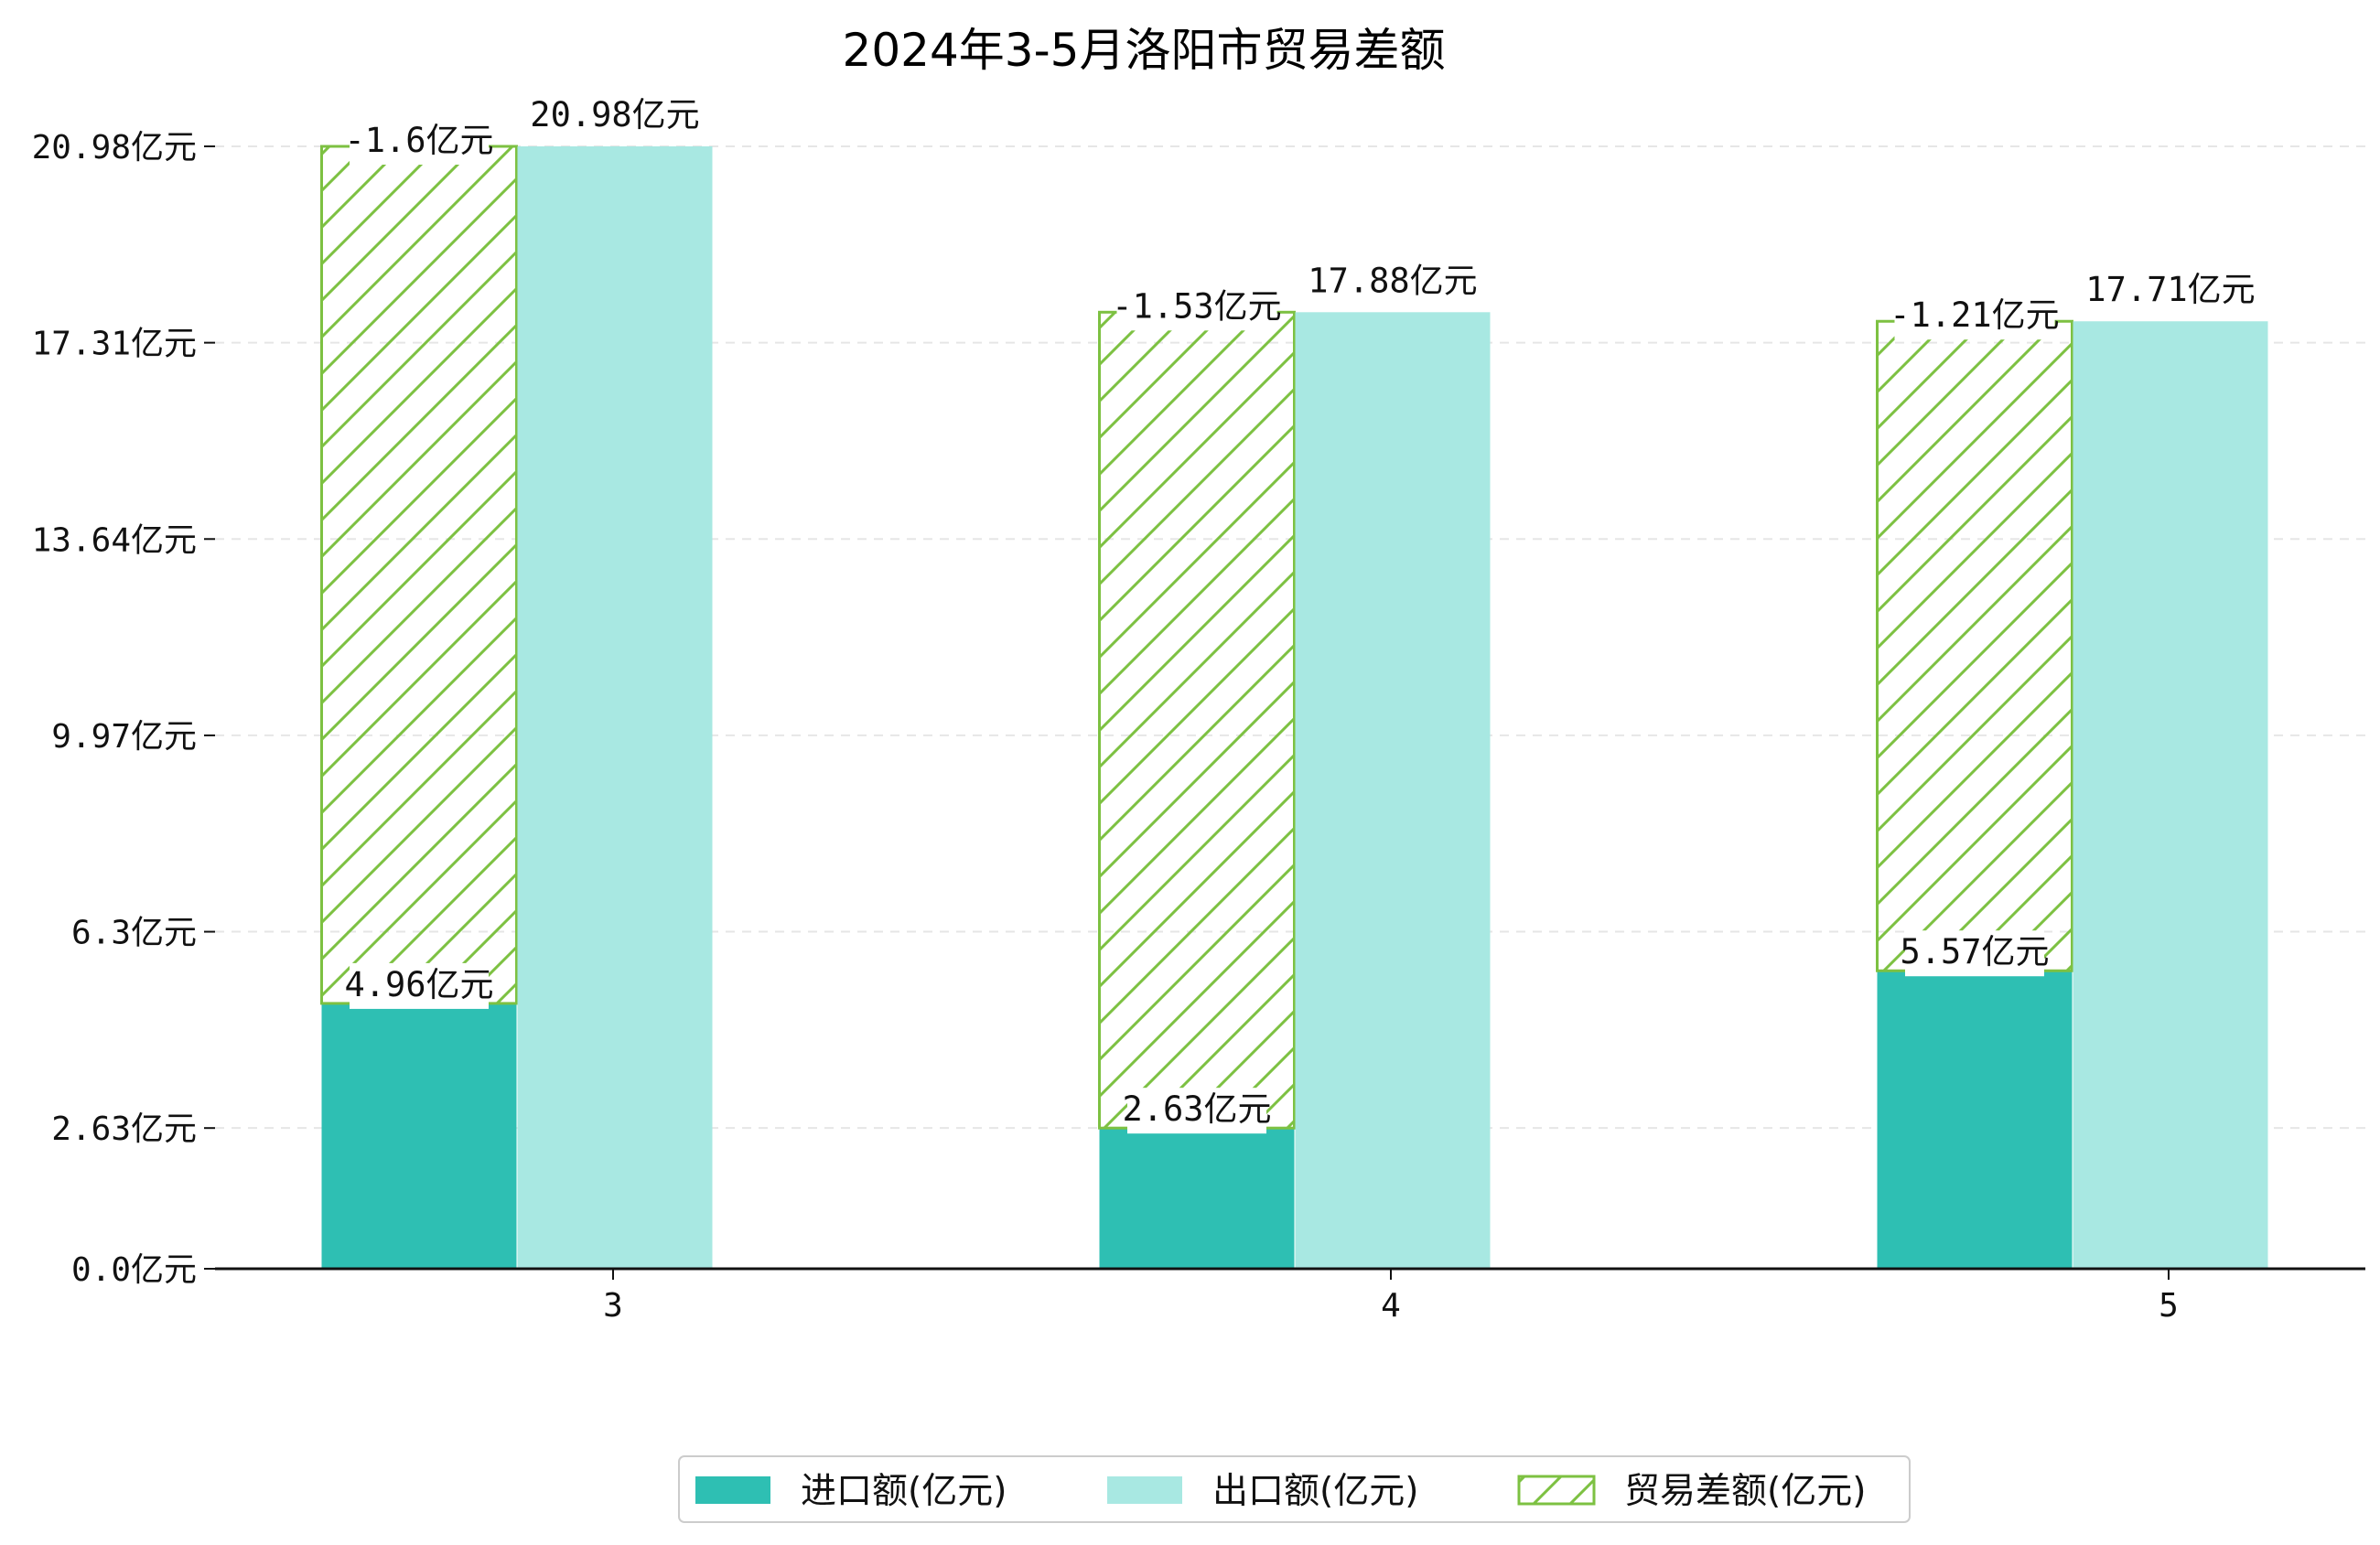 This screenshot has width=2380, height=1545. What do you see at coordinates (124, 737) in the screenshot?
I see `y-tick-label: 9.97亿元` at bounding box center [124, 737].